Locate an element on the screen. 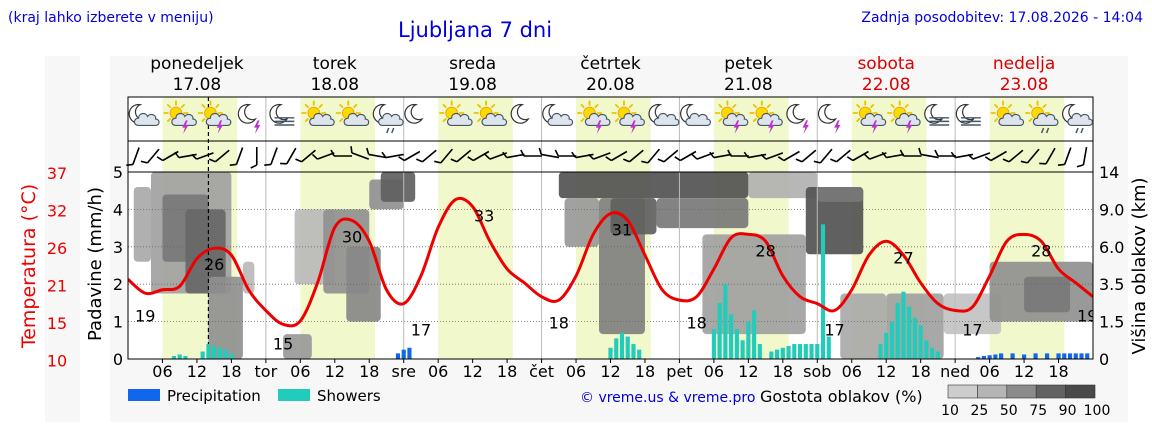 This screenshot has width=1152, height=443. temperature-extreme-label: 31 is located at coordinates (622, 230).